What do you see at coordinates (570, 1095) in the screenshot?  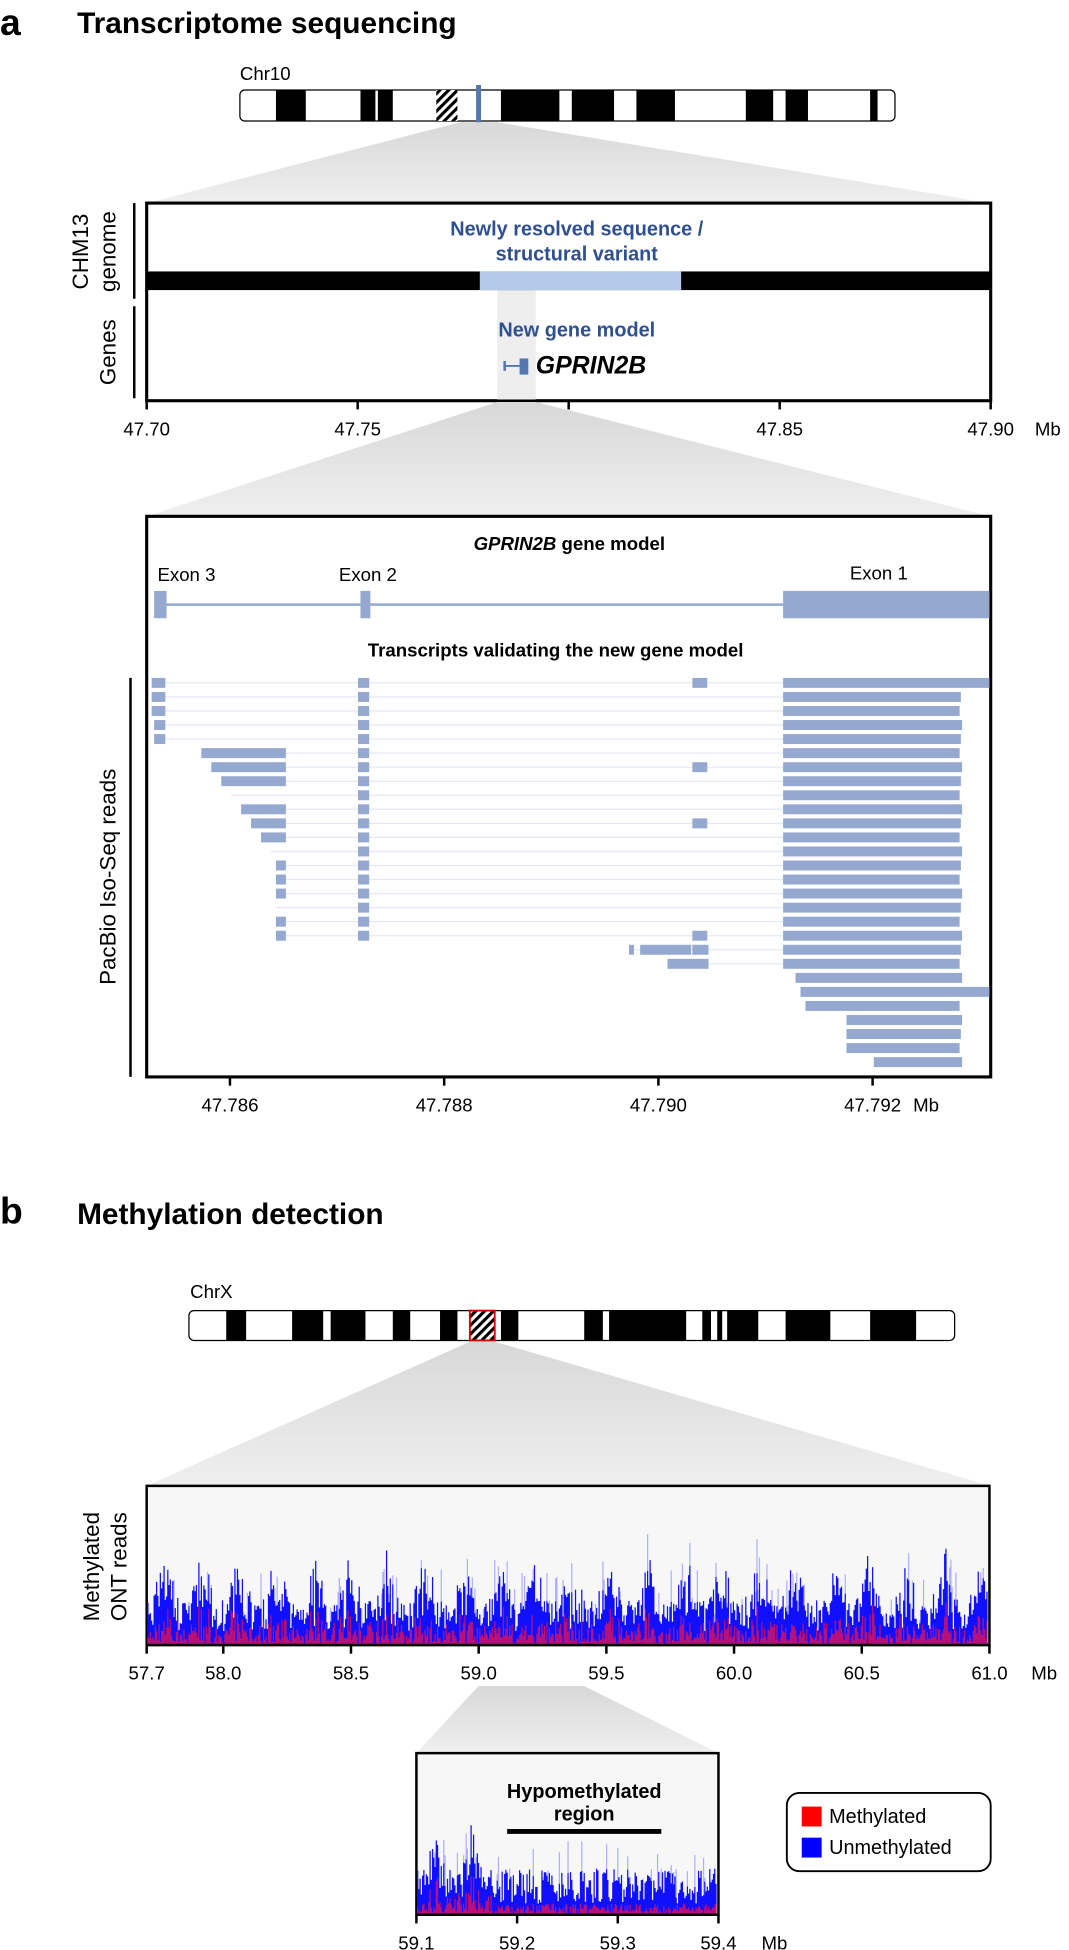 I see `axis: 47.786 47.788 47.790 47.792 Mb` at bounding box center [570, 1095].